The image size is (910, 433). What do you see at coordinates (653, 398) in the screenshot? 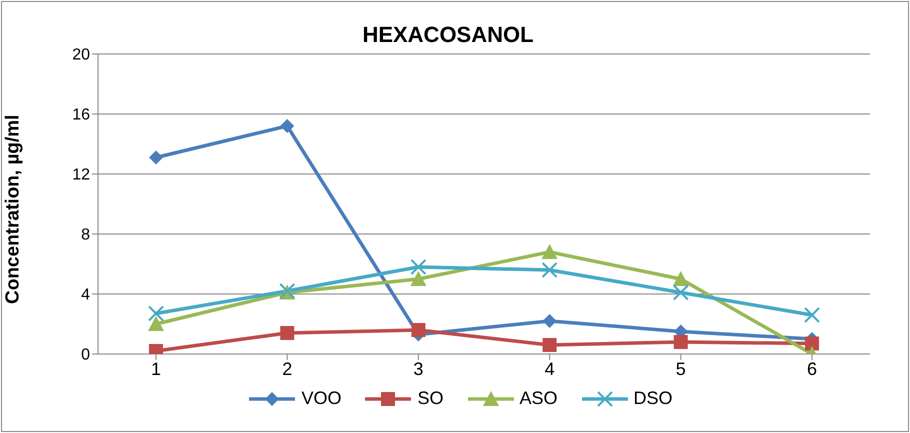
I see `legend-label: DSO` at bounding box center [653, 398].